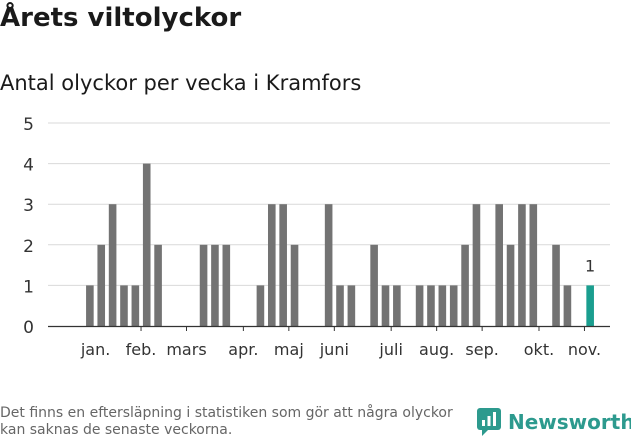  Describe the element at coordinates (28, 206) in the screenshot. I see `y-tick-label-3: 3` at that location.